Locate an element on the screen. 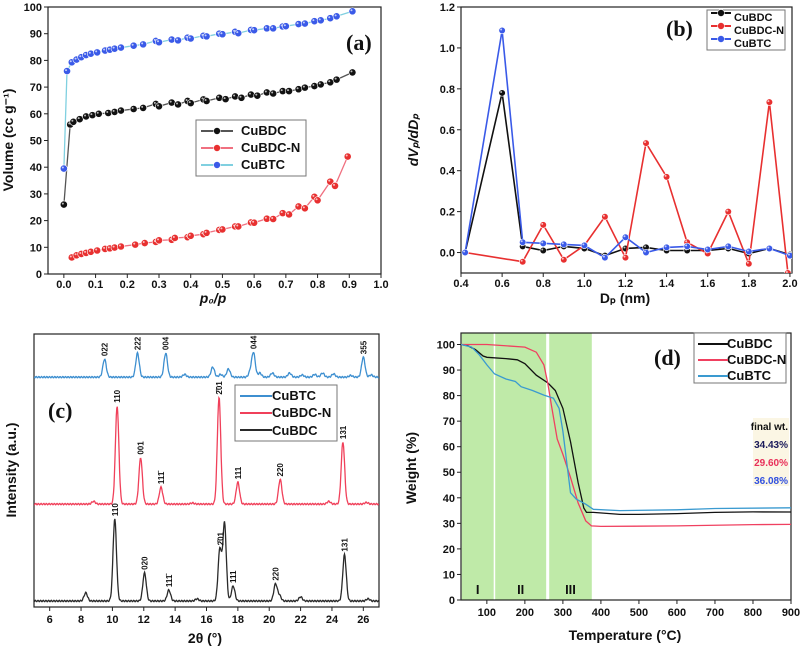 Image resolution: width=803 pixels, height=654 pixels. x-tick-label: 2.0 is located at coordinates (789, 284).